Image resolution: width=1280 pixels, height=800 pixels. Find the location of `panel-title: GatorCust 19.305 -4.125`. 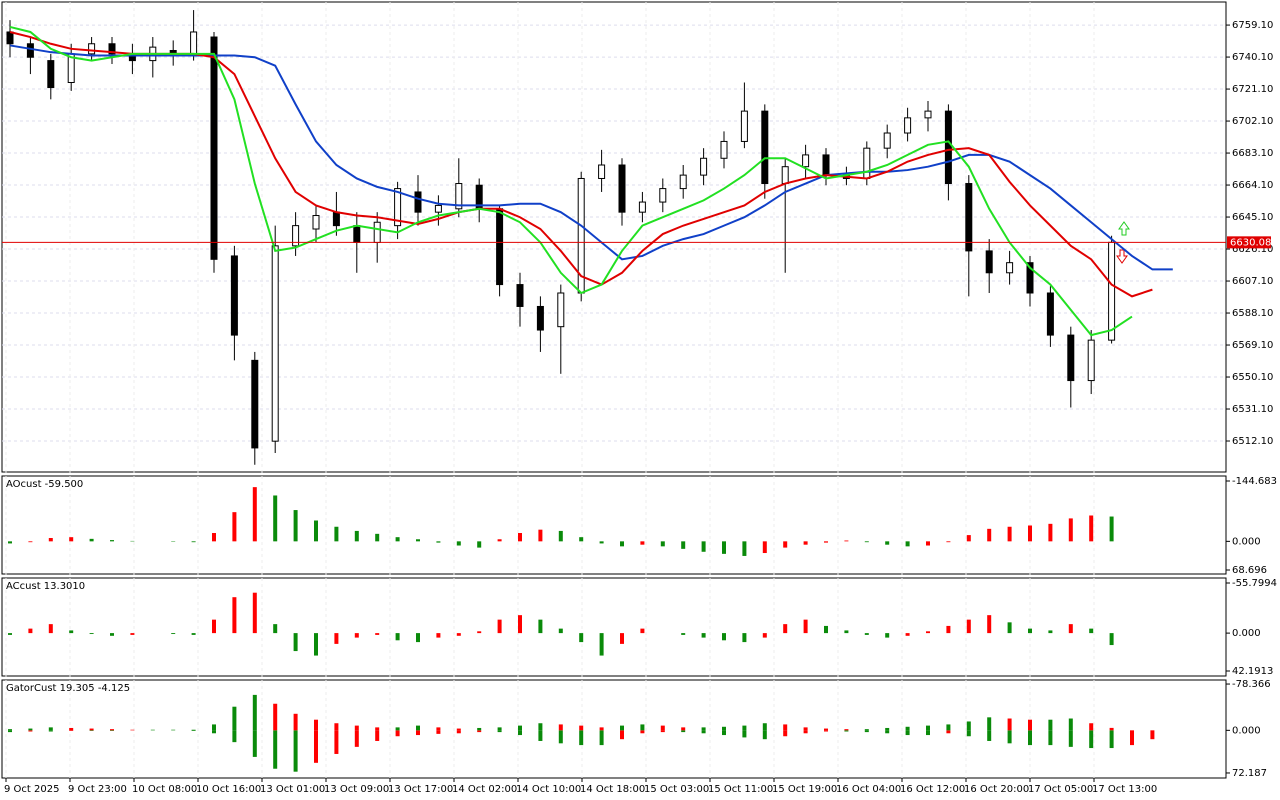

panel-title: GatorCust 19.305 -4.125 is located at coordinates (68, 688).